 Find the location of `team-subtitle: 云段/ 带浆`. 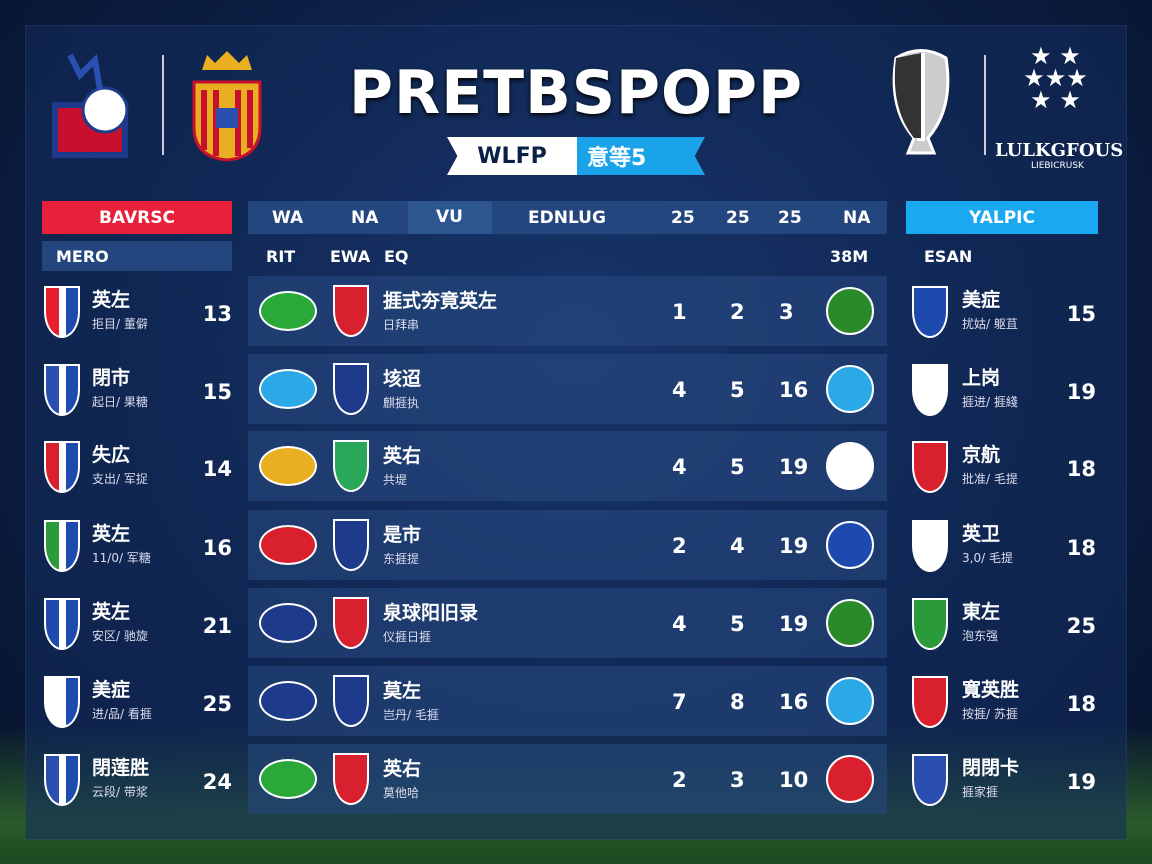

team-subtitle: 云段/ 带浆 is located at coordinates (120, 792).